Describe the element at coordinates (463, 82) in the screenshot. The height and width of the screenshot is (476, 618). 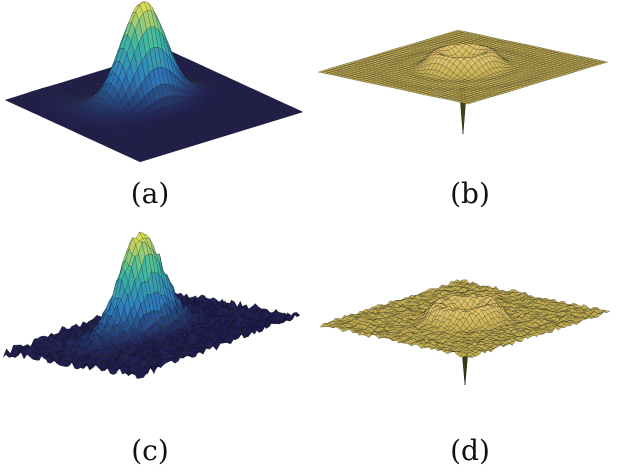
I see `panel-b-surface-plot` at that location.